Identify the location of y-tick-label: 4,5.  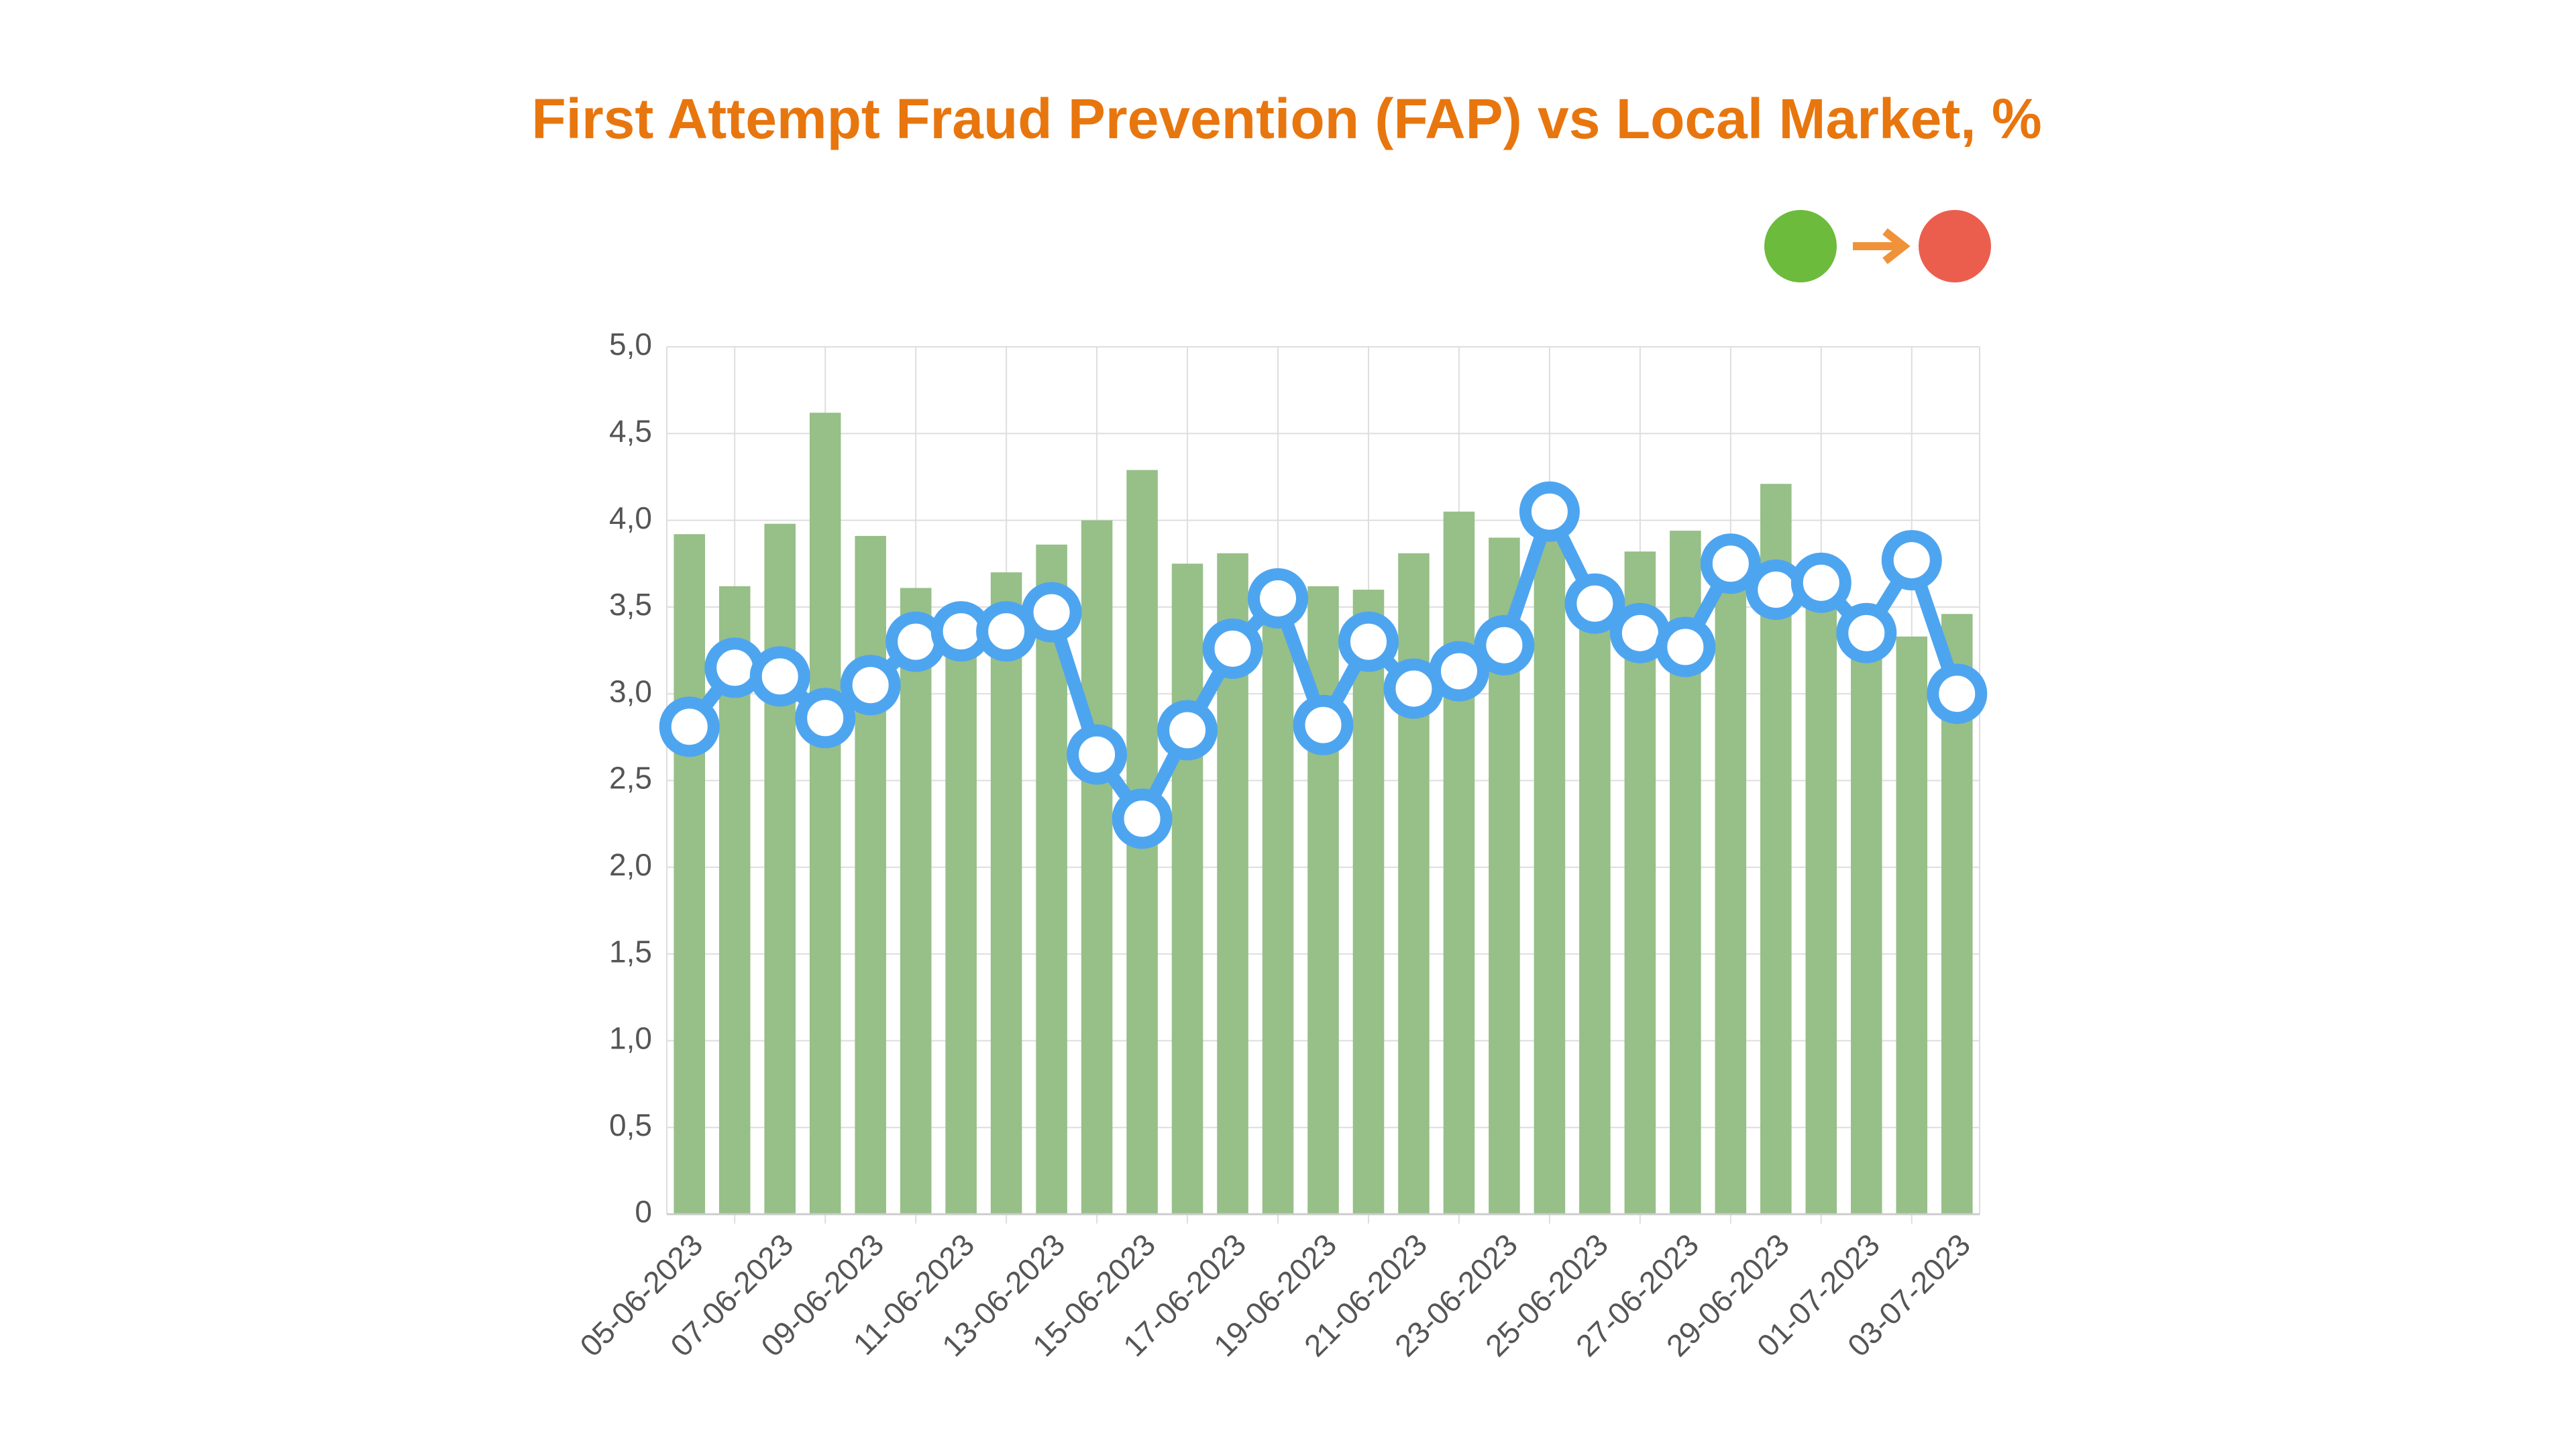
(630, 430).